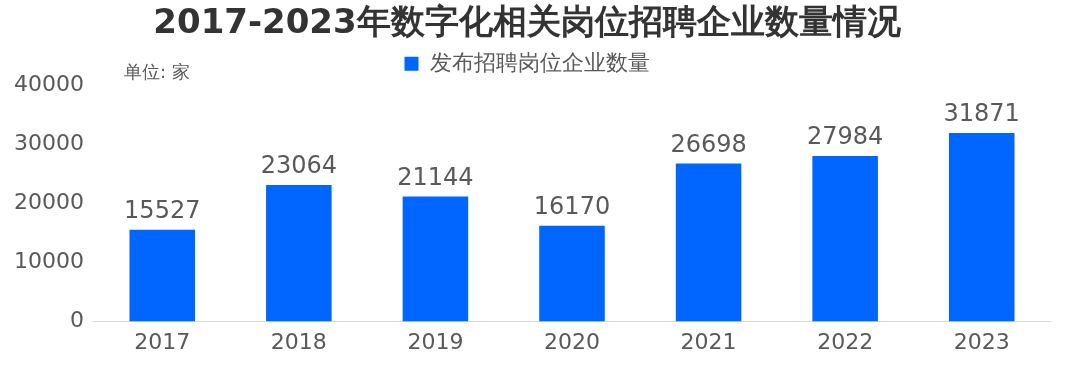 This screenshot has height=372, width=1080. What do you see at coordinates (539, 62) in the screenshot?
I see `legend-label: 发布招聘岗位企业数量` at bounding box center [539, 62].